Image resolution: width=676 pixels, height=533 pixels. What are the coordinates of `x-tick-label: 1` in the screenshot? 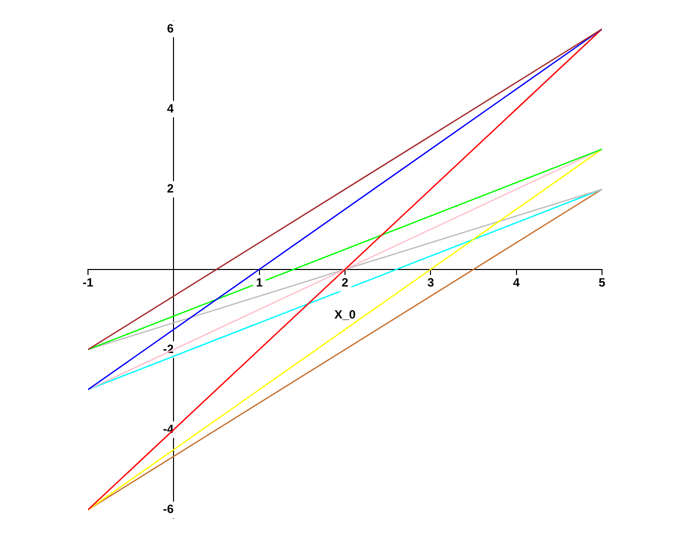 It's located at (259, 283).